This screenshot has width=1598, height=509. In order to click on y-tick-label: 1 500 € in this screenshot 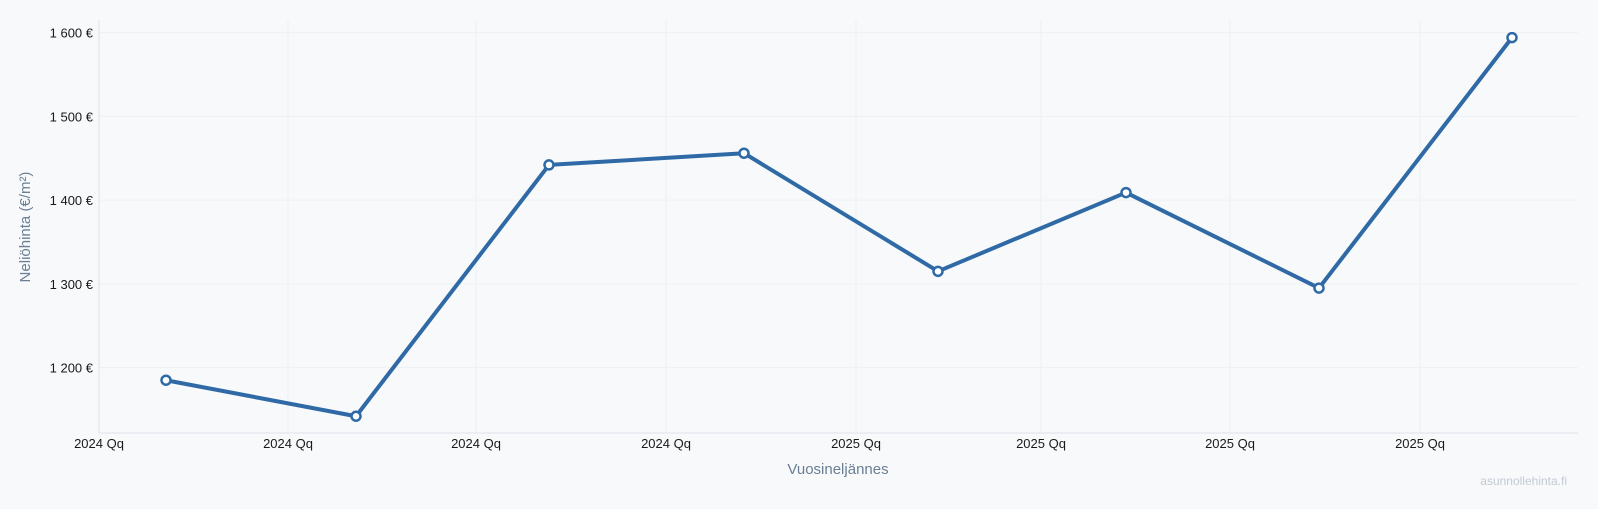, I will do `click(72, 116)`.